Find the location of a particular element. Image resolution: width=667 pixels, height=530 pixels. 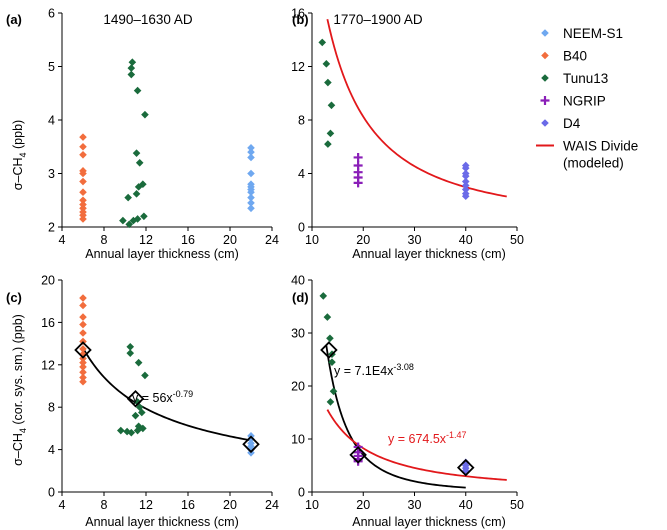

legend-label-line2: (modeled) is located at coordinates (593, 163).